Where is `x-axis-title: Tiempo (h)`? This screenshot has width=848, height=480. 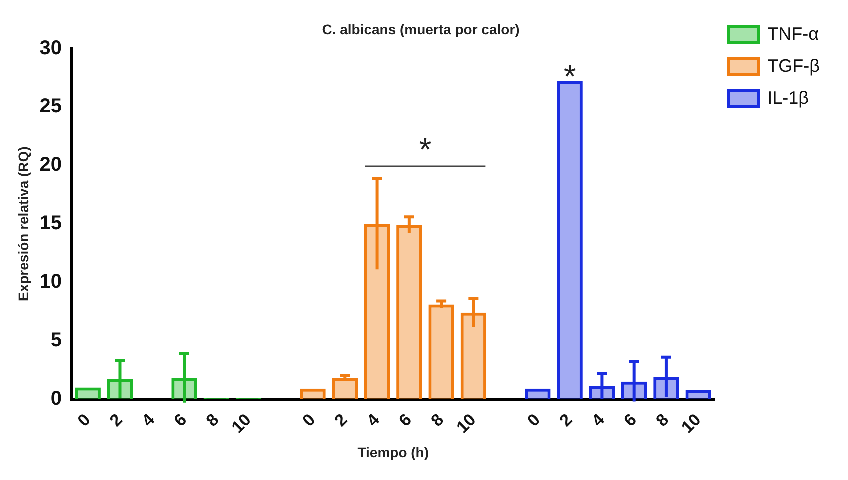 x-axis-title: Tiempo (h) is located at coordinates (393, 452).